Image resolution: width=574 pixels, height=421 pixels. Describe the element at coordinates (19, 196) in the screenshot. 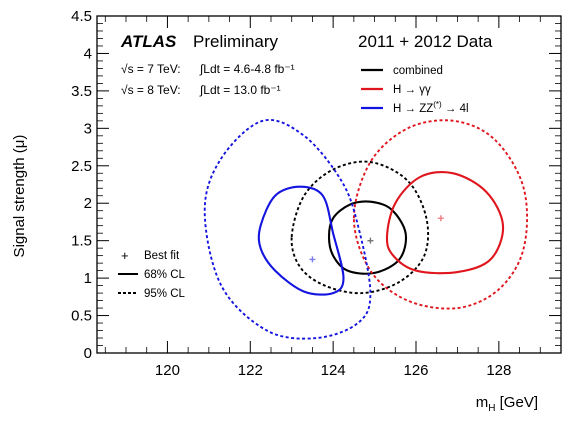

I see `y-axis-title: Signal strength (μ)` at that location.